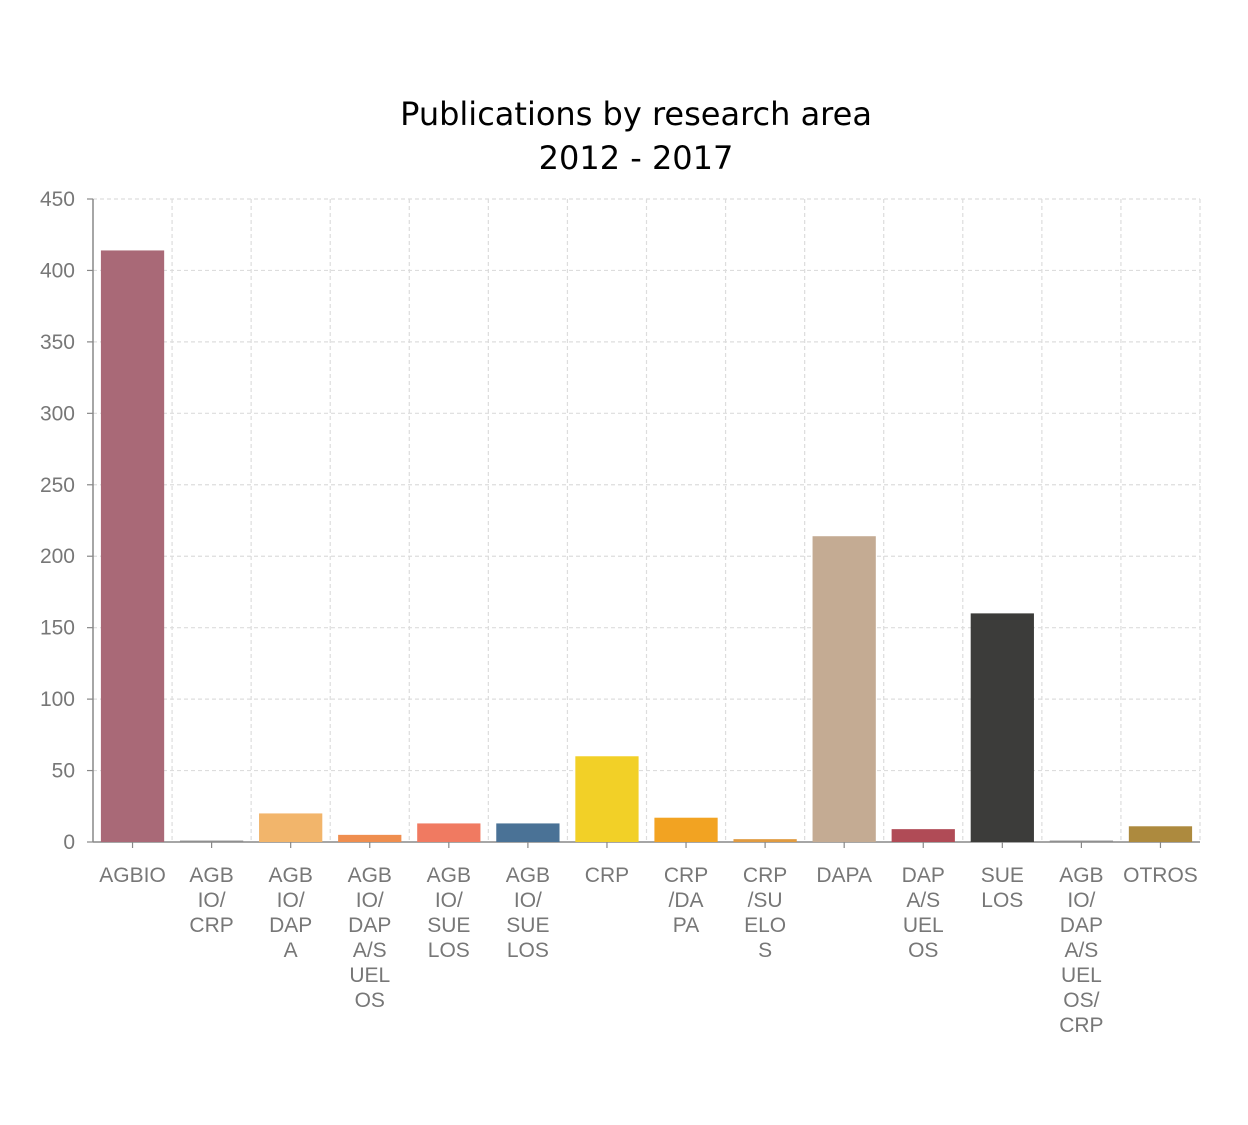 Image resolution: width=1248 pixels, height=1125 pixels. Describe the element at coordinates (63, 771) in the screenshot. I see `y-tick-label: 50` at that location.